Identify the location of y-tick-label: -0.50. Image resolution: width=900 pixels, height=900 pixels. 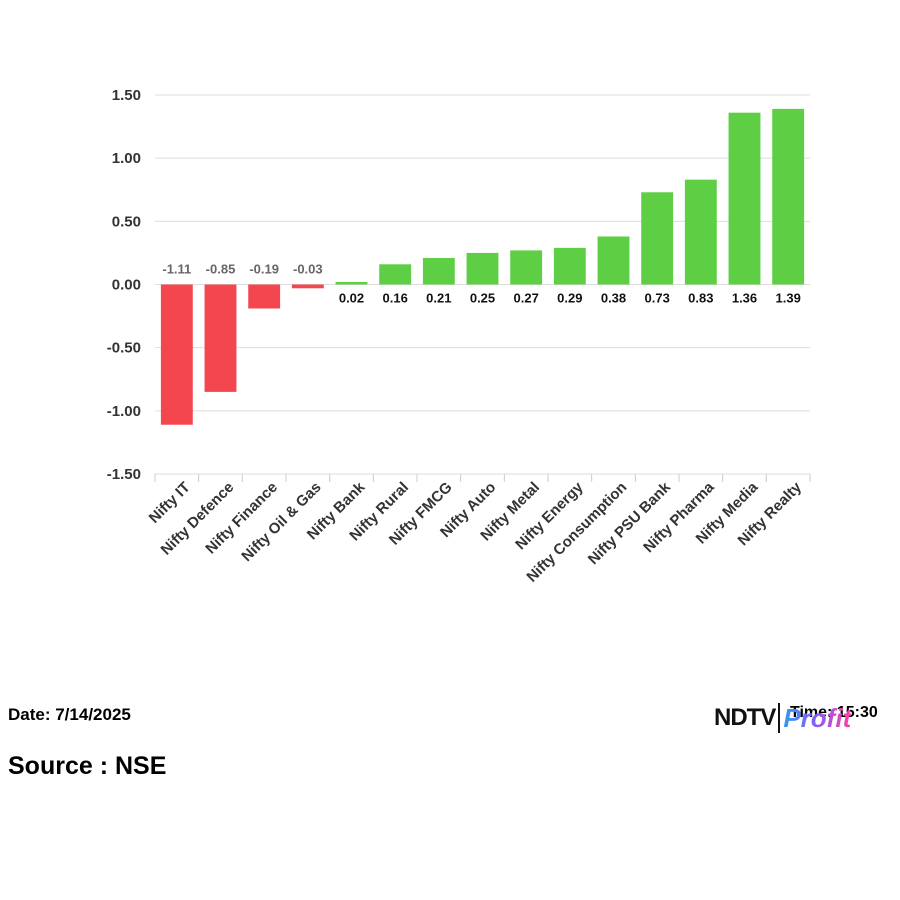
(124, 348).